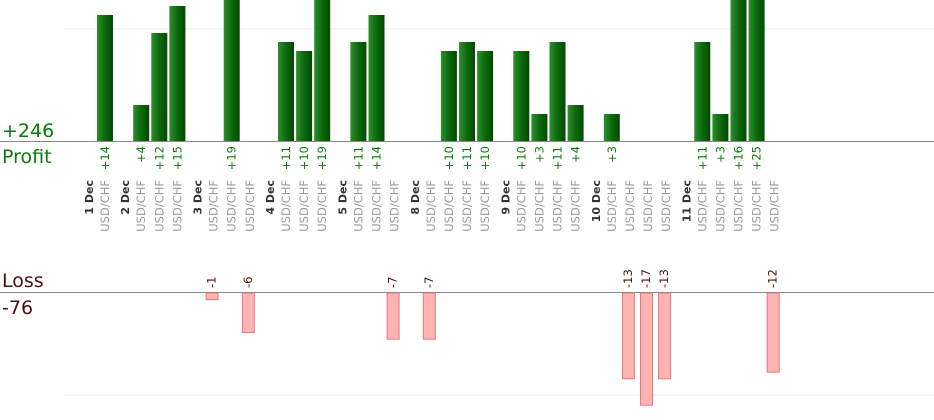 The height and width of the screenshot is (420, 934). I want to click on profit-value-label: +15, so click(177, 158).